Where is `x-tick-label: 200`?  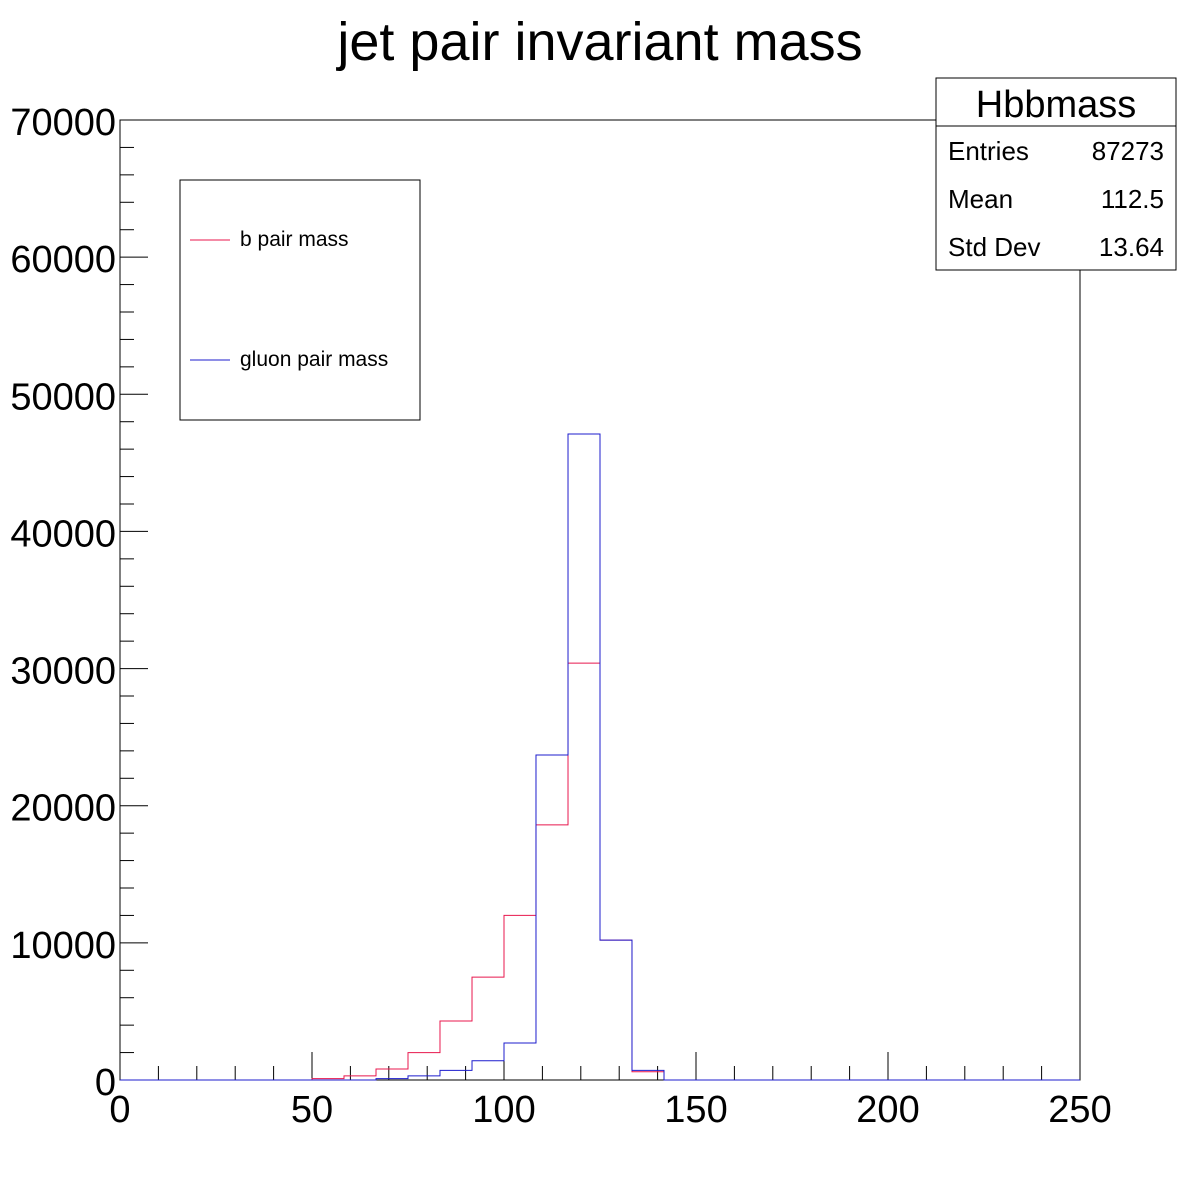
x-tick-label: 200 is located at coordinates (887, 1110).